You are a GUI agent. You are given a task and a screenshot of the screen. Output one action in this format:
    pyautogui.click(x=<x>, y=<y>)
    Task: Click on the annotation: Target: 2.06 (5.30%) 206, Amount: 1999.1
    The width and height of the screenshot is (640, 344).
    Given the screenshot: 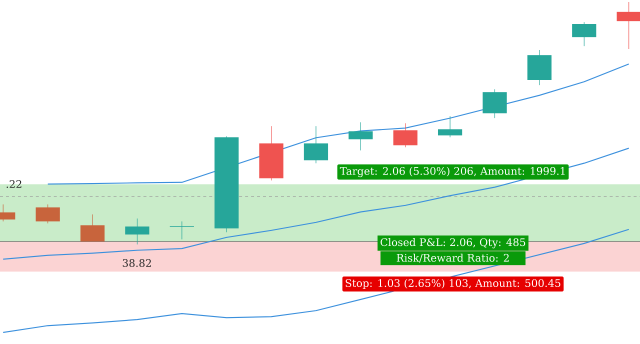 What is the action you would take?
    pyautogui.click(x=452, y=172)
    